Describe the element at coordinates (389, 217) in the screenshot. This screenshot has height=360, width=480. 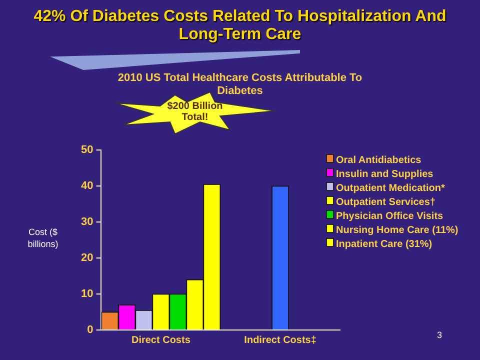
I see `legend-label: Physician Office Visits` at that location.